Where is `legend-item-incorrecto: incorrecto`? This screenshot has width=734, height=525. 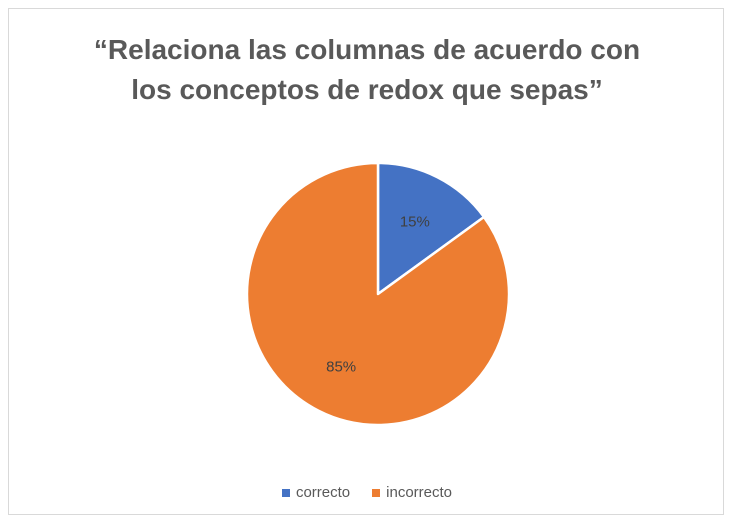 legend-item-incorrecto: incorrecto is located at coordinates (412, 492).